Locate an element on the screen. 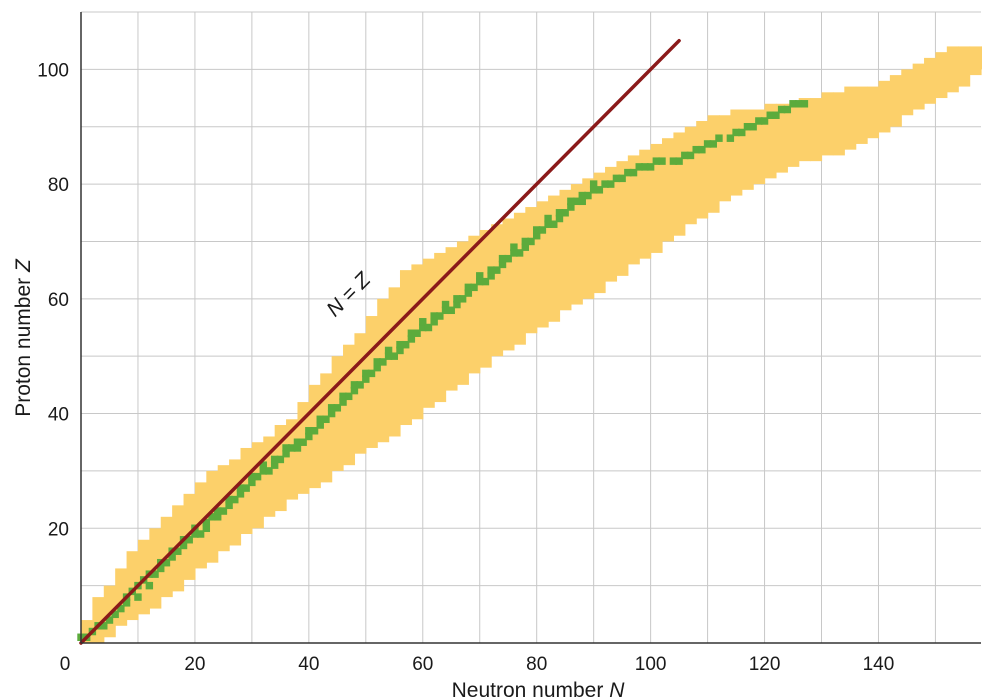  x-tick-label: 80 is located at coordinates (536, 664).